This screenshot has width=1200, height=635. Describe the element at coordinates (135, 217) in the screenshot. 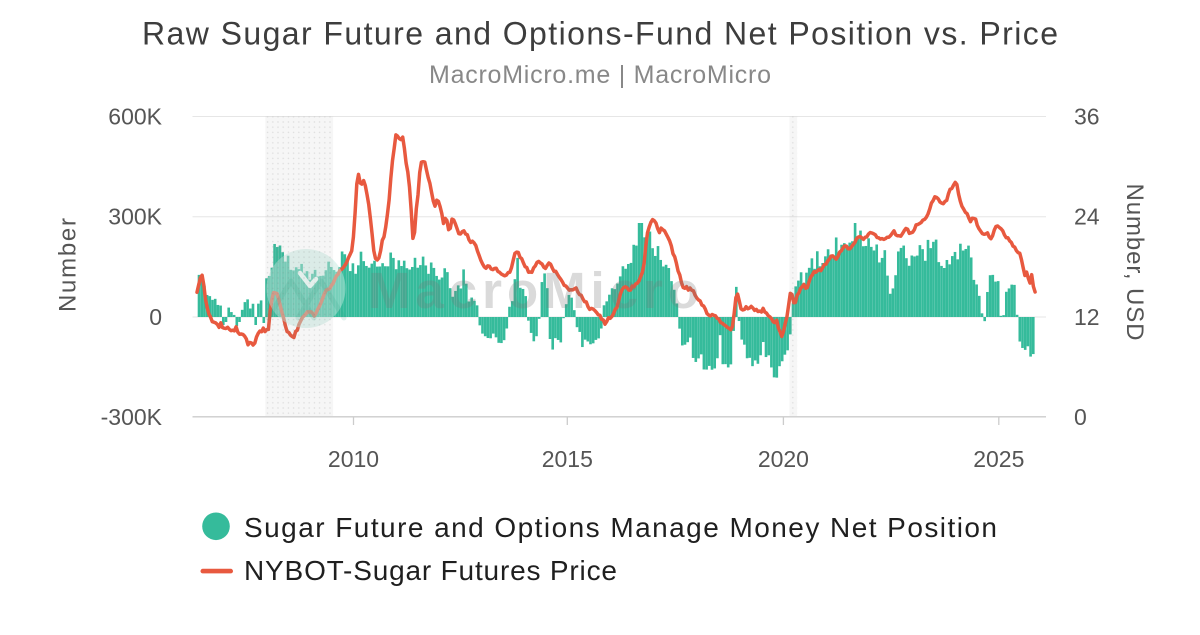

I see `svg-text: 300K` at that location.